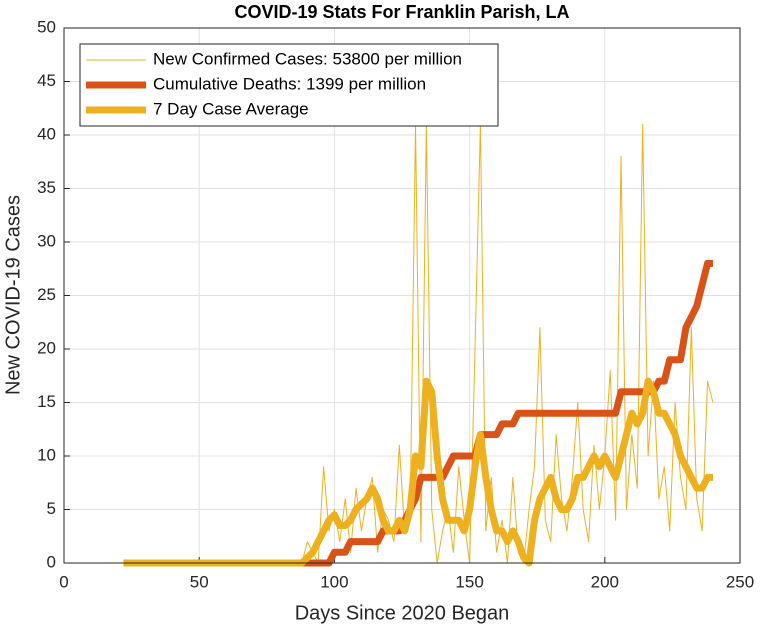 This screenshot has width=761, height=635. Describe the element at coordinates (46, 187) in the screenshot. I see `y-tick-label: 35` at that location.